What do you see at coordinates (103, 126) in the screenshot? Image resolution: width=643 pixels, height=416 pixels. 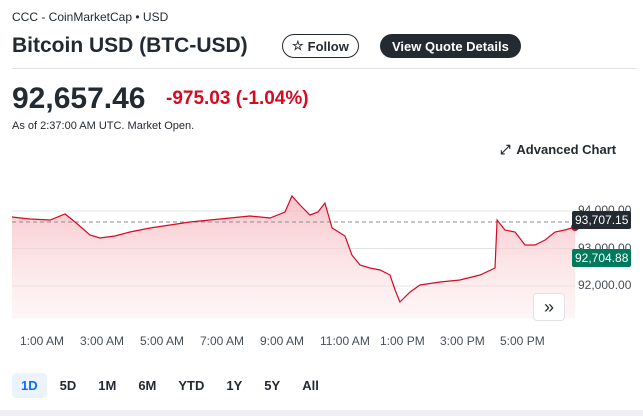 I see `as-of-timestamp: As of 2:37:00 AM UTC. Market Open.` at bounding box center [103, 126].